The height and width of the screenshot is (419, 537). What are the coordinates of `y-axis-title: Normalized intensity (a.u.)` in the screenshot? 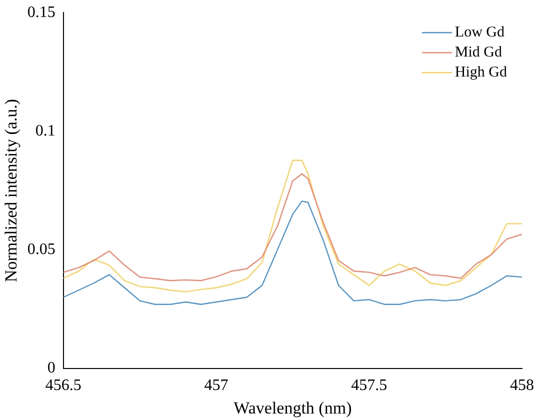 It's located at (11, 190).